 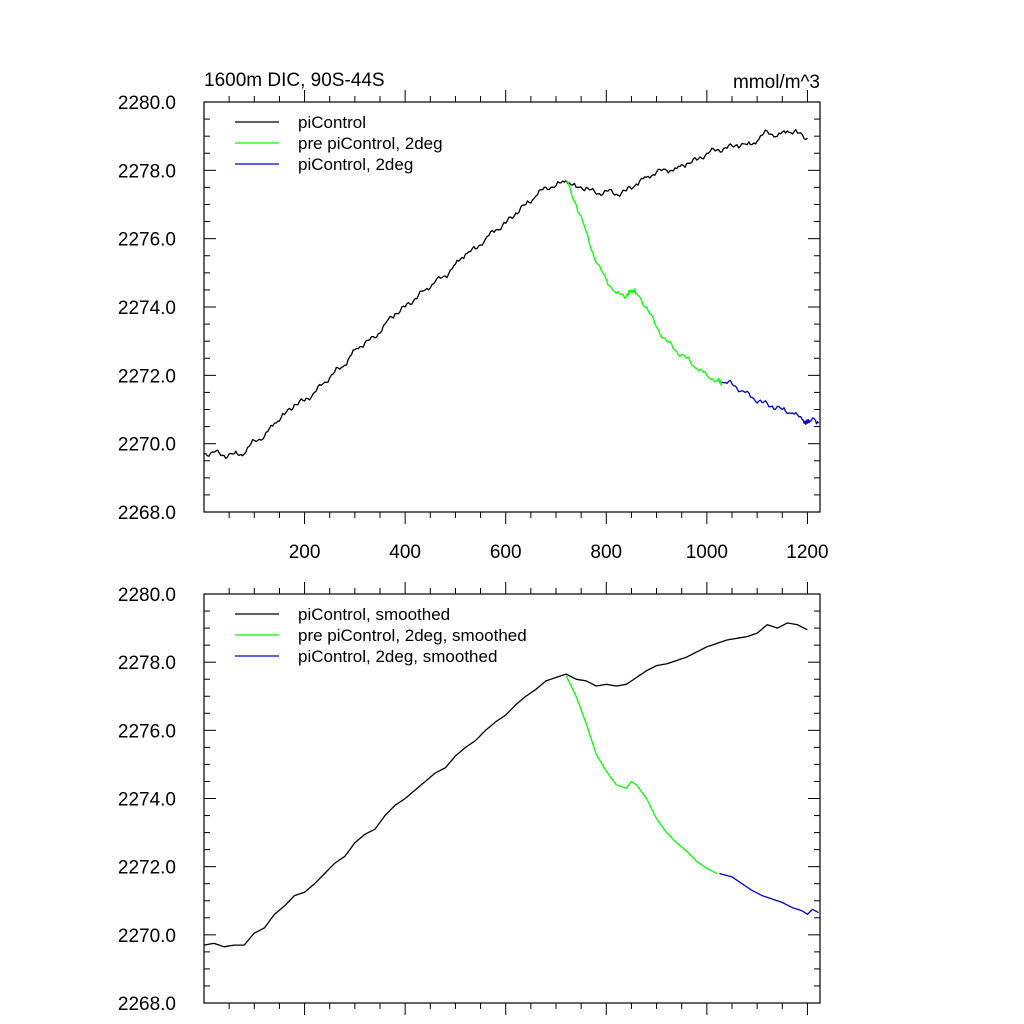 I want to click on x-tick-label: 400, so click(x=405, y=552).